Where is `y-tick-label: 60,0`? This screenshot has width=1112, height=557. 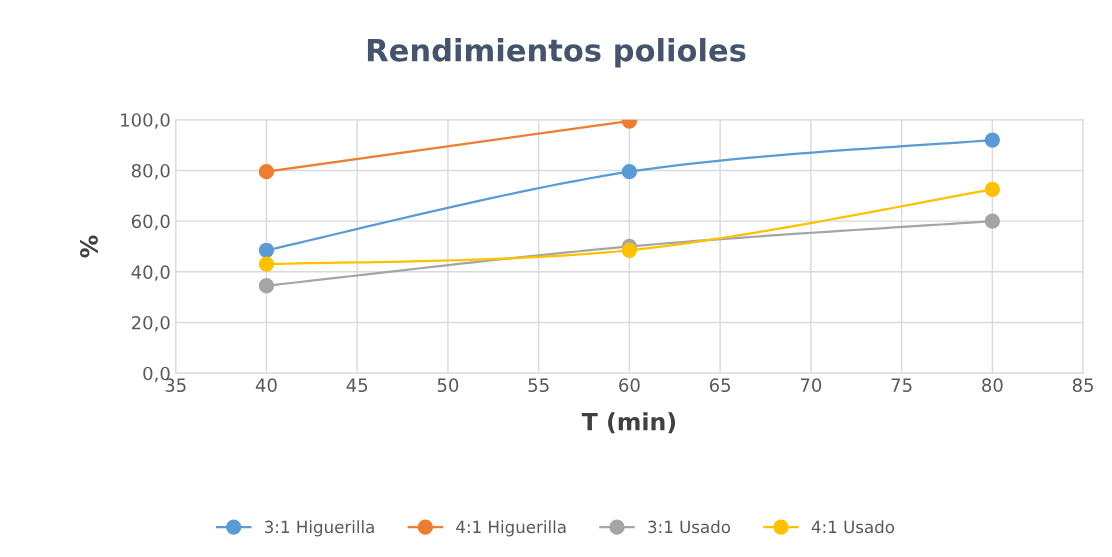 y-tick-label: 60,0 is located at coordinates (150, 222).